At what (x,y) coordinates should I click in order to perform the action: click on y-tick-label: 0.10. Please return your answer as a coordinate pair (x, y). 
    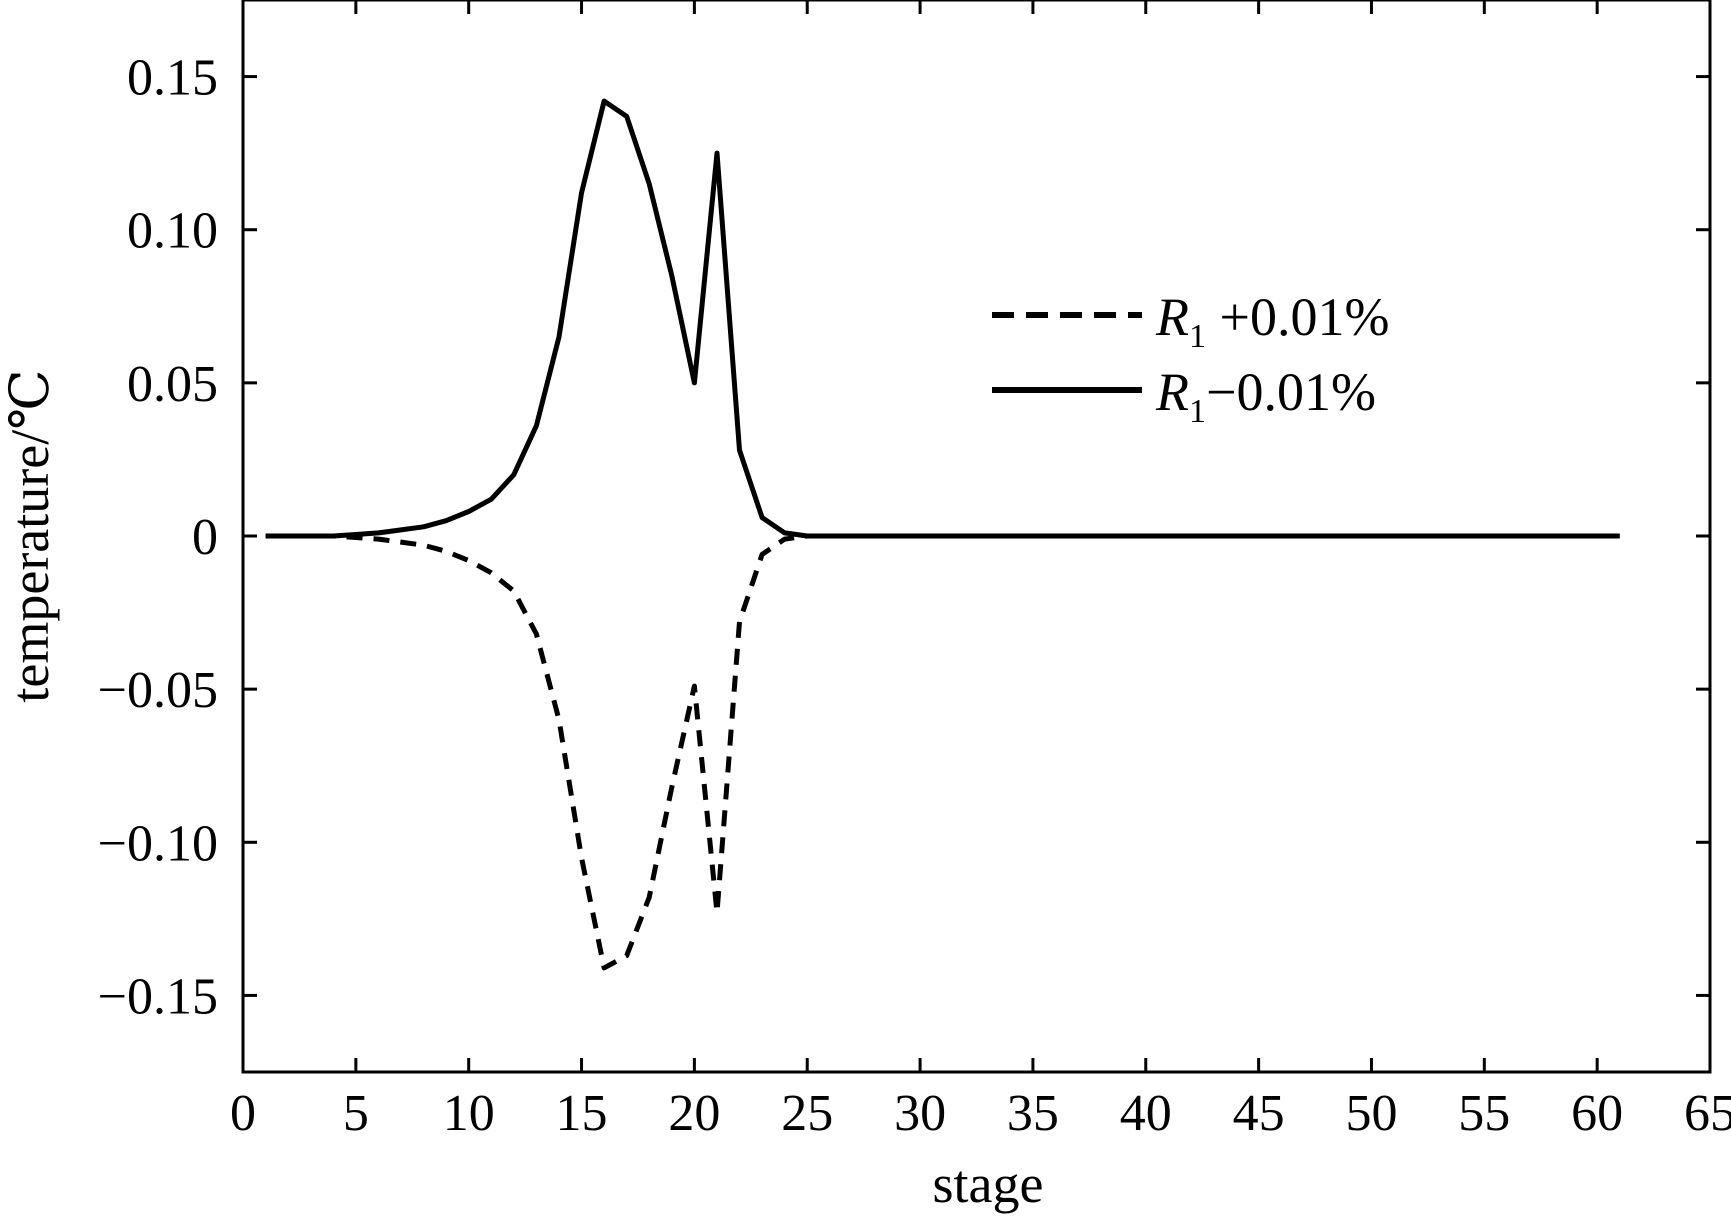
    Looking at the image, I should click on (172, 231).